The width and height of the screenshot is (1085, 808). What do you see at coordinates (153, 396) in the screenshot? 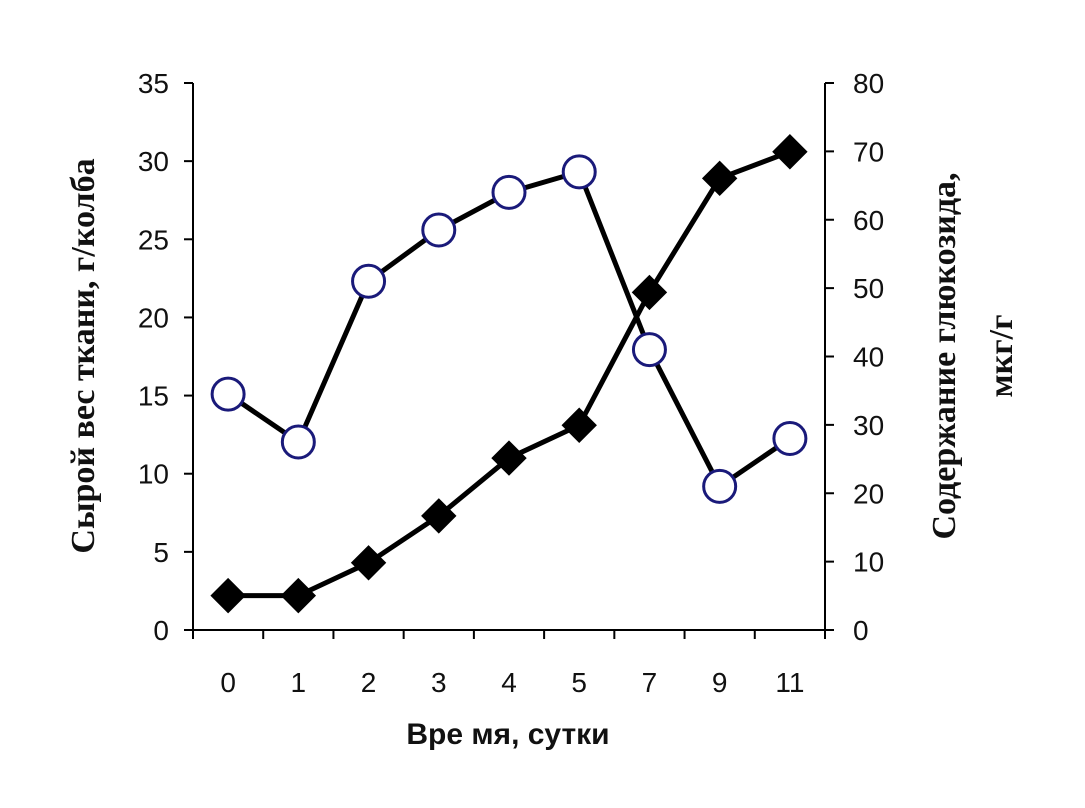
I see `y-tick-label-left: 15` at bounding box center [153, 396].